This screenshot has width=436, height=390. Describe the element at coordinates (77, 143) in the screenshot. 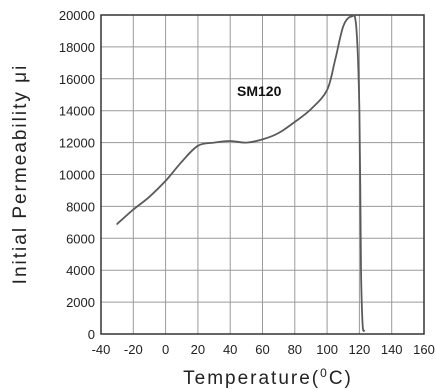

I see `y-tick-label-6: 12000` at that location.